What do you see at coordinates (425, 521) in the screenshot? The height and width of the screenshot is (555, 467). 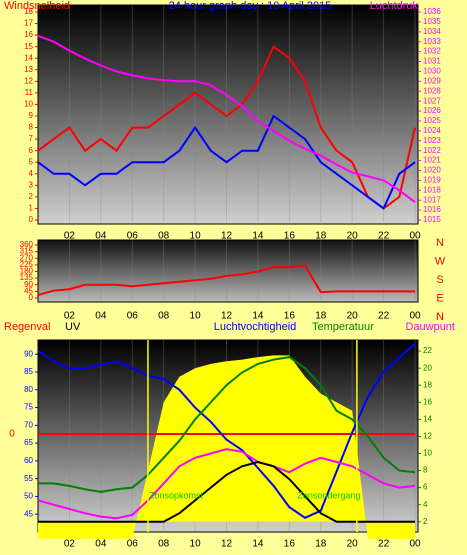 I see `y2-tick-label: 2` at bounding box center [425, 521].